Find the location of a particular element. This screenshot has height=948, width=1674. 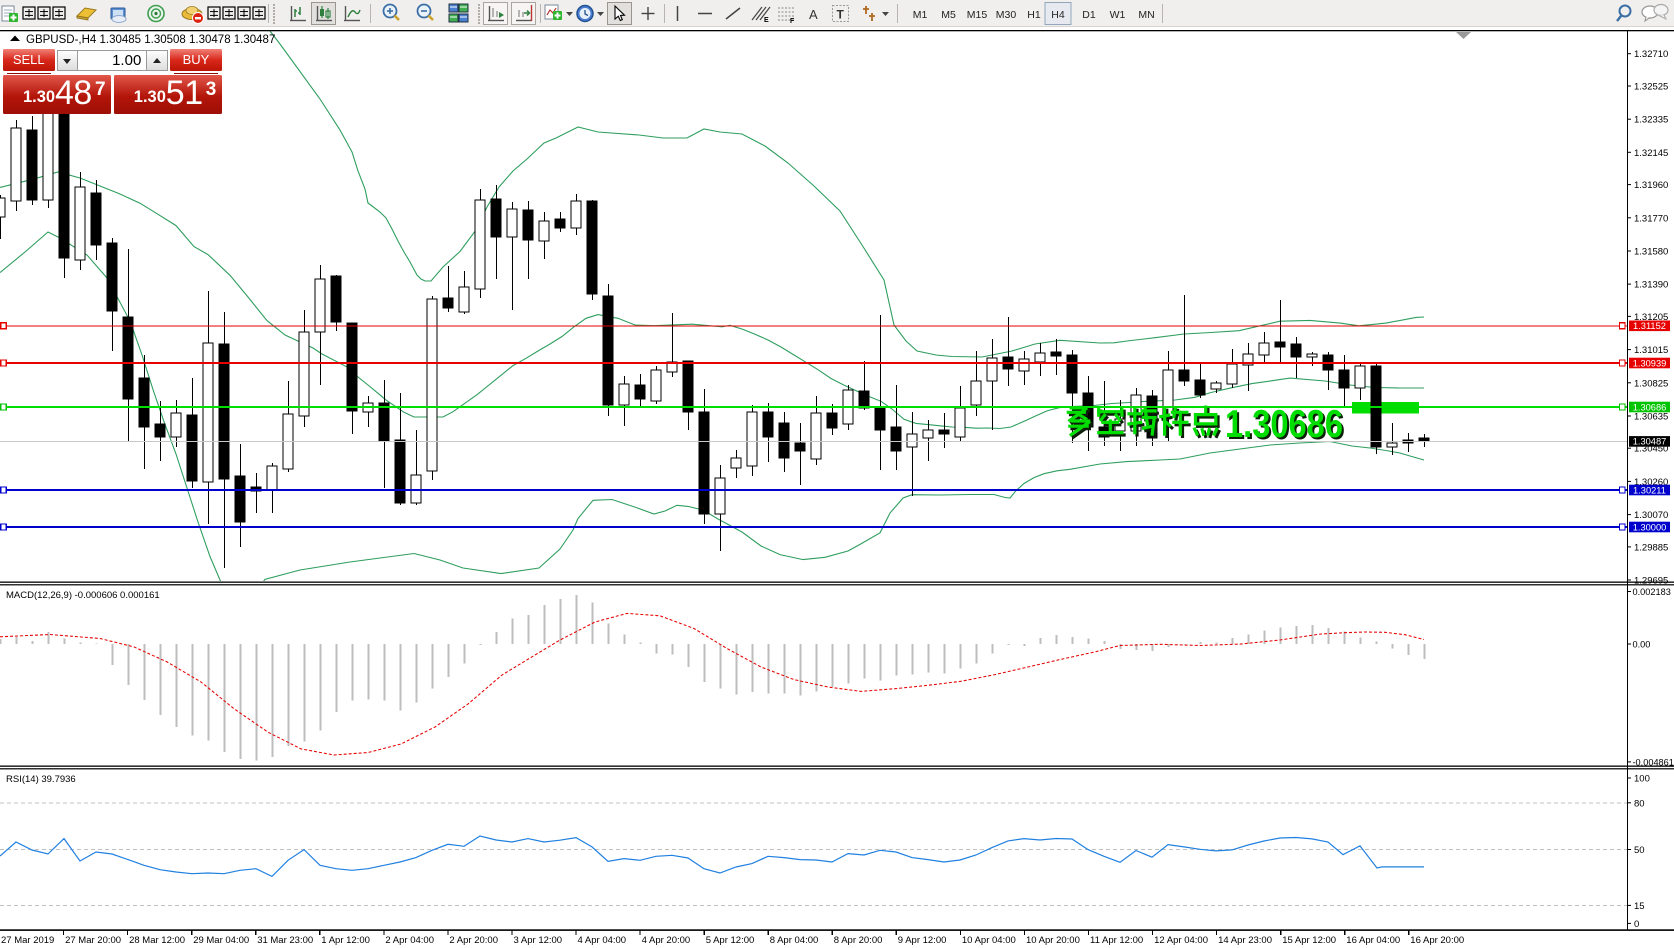

svg-text: 1.29885 is located at coordinates (1651, 547).